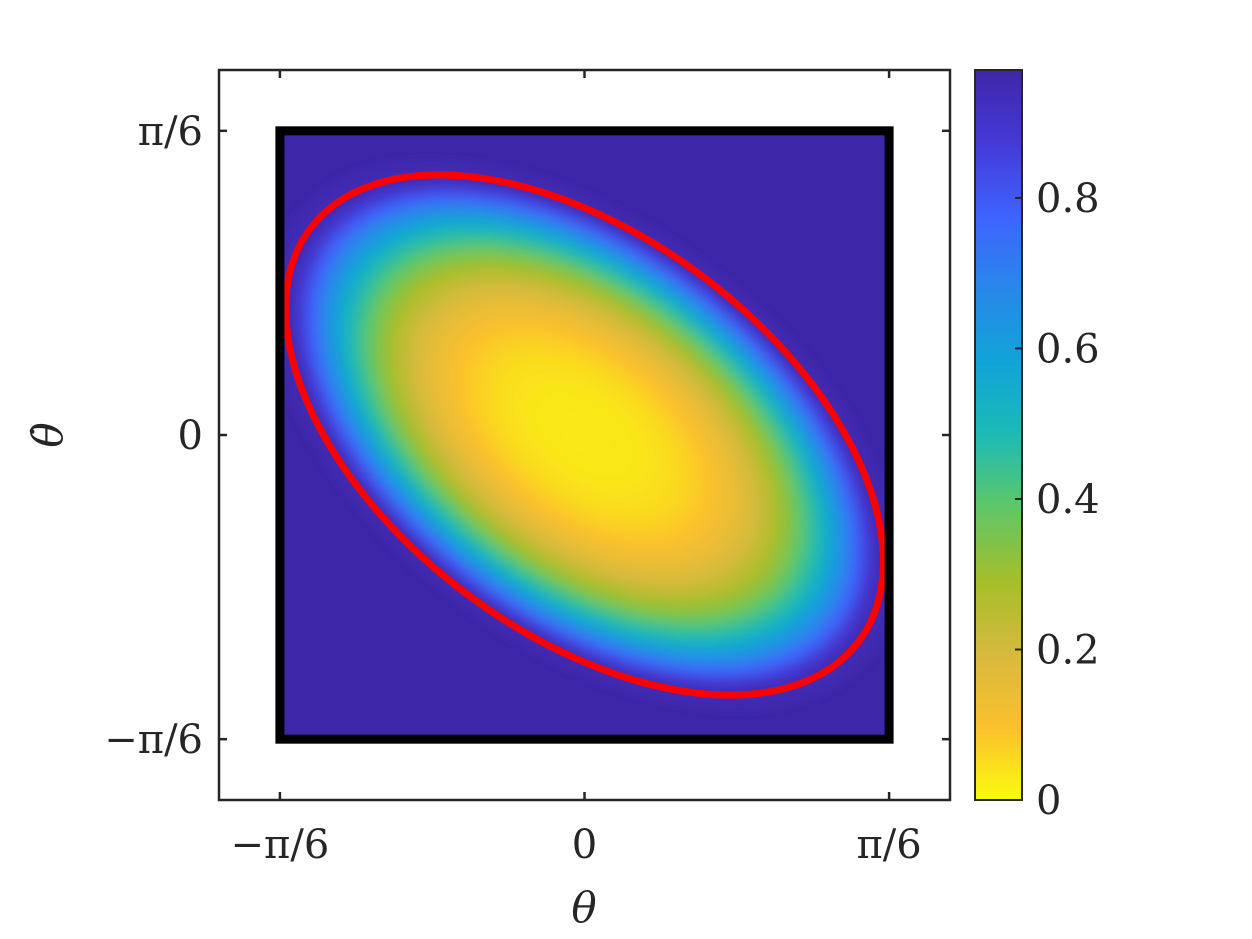 This screenshot has height=939, width=1252. I want to click on heat-contour, so click(584, 435).